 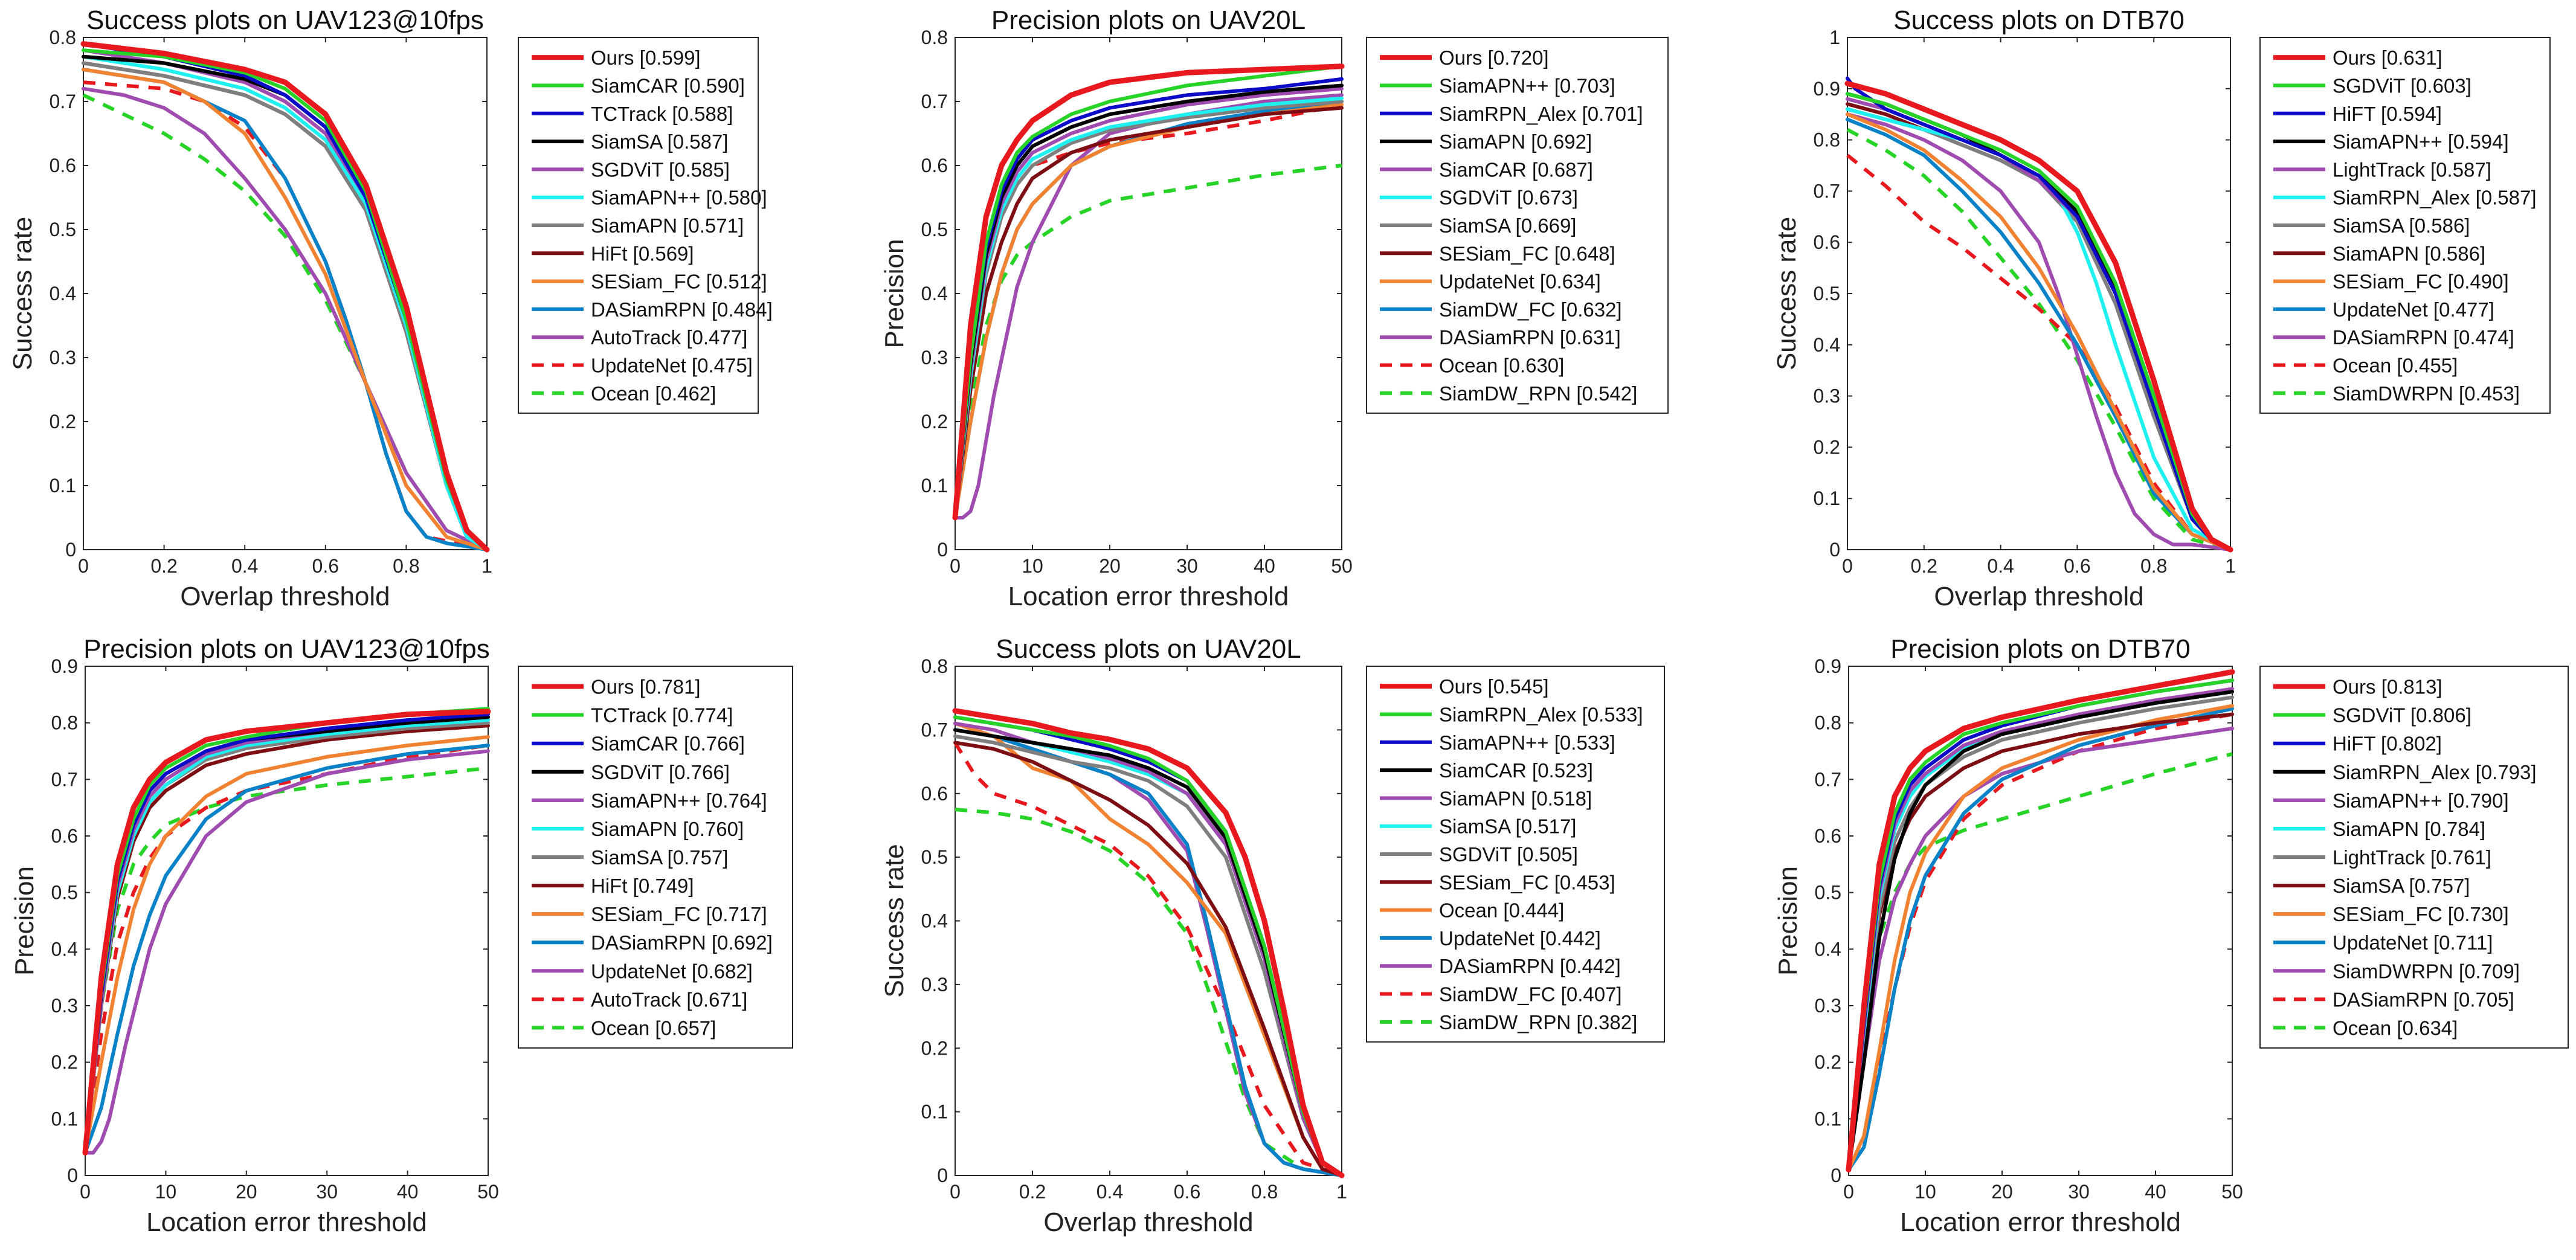 I want to click on chart-title: Success plots on UAV20L, so click(x=1148, y=649).